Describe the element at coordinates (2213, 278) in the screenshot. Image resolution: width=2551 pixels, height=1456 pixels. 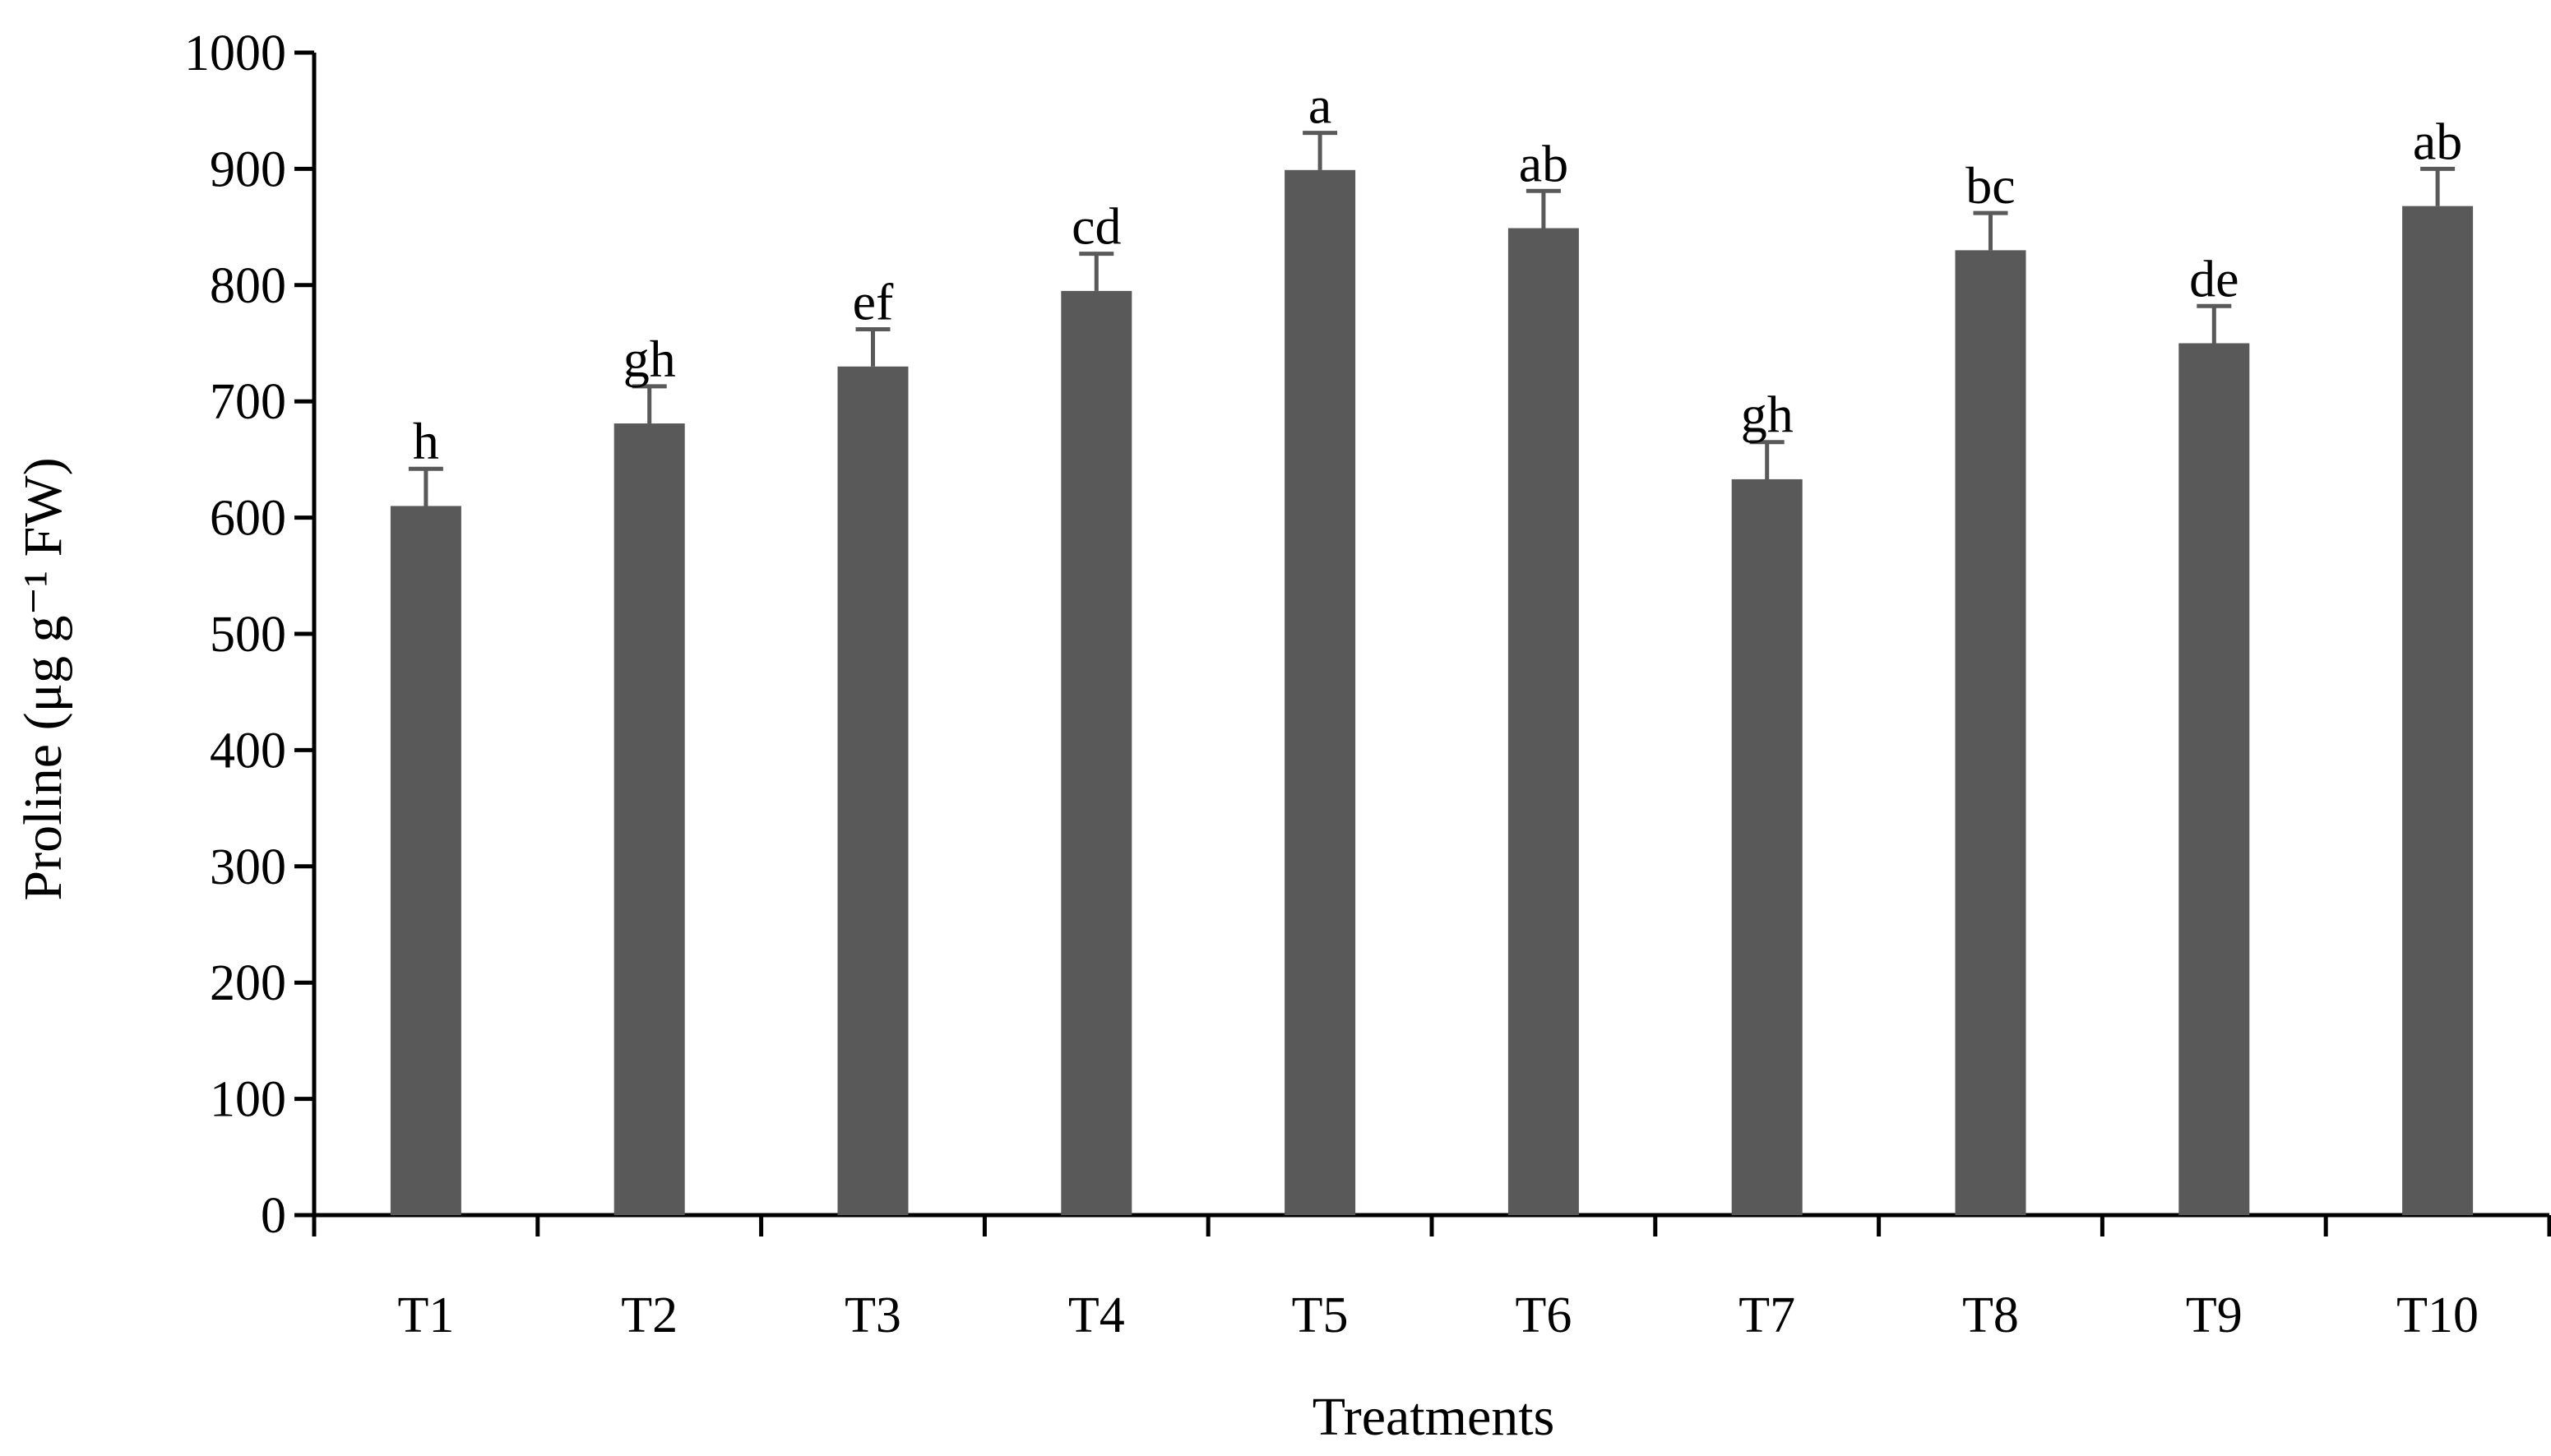
I see `significance-label-t9: de` at that location.